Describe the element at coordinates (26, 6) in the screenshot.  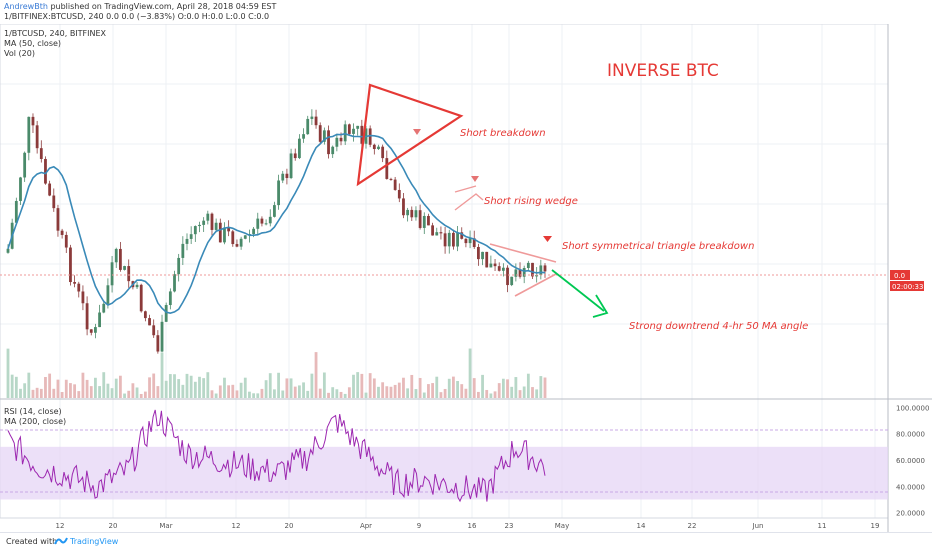
I see `author-link: AndrewBth` at that location.